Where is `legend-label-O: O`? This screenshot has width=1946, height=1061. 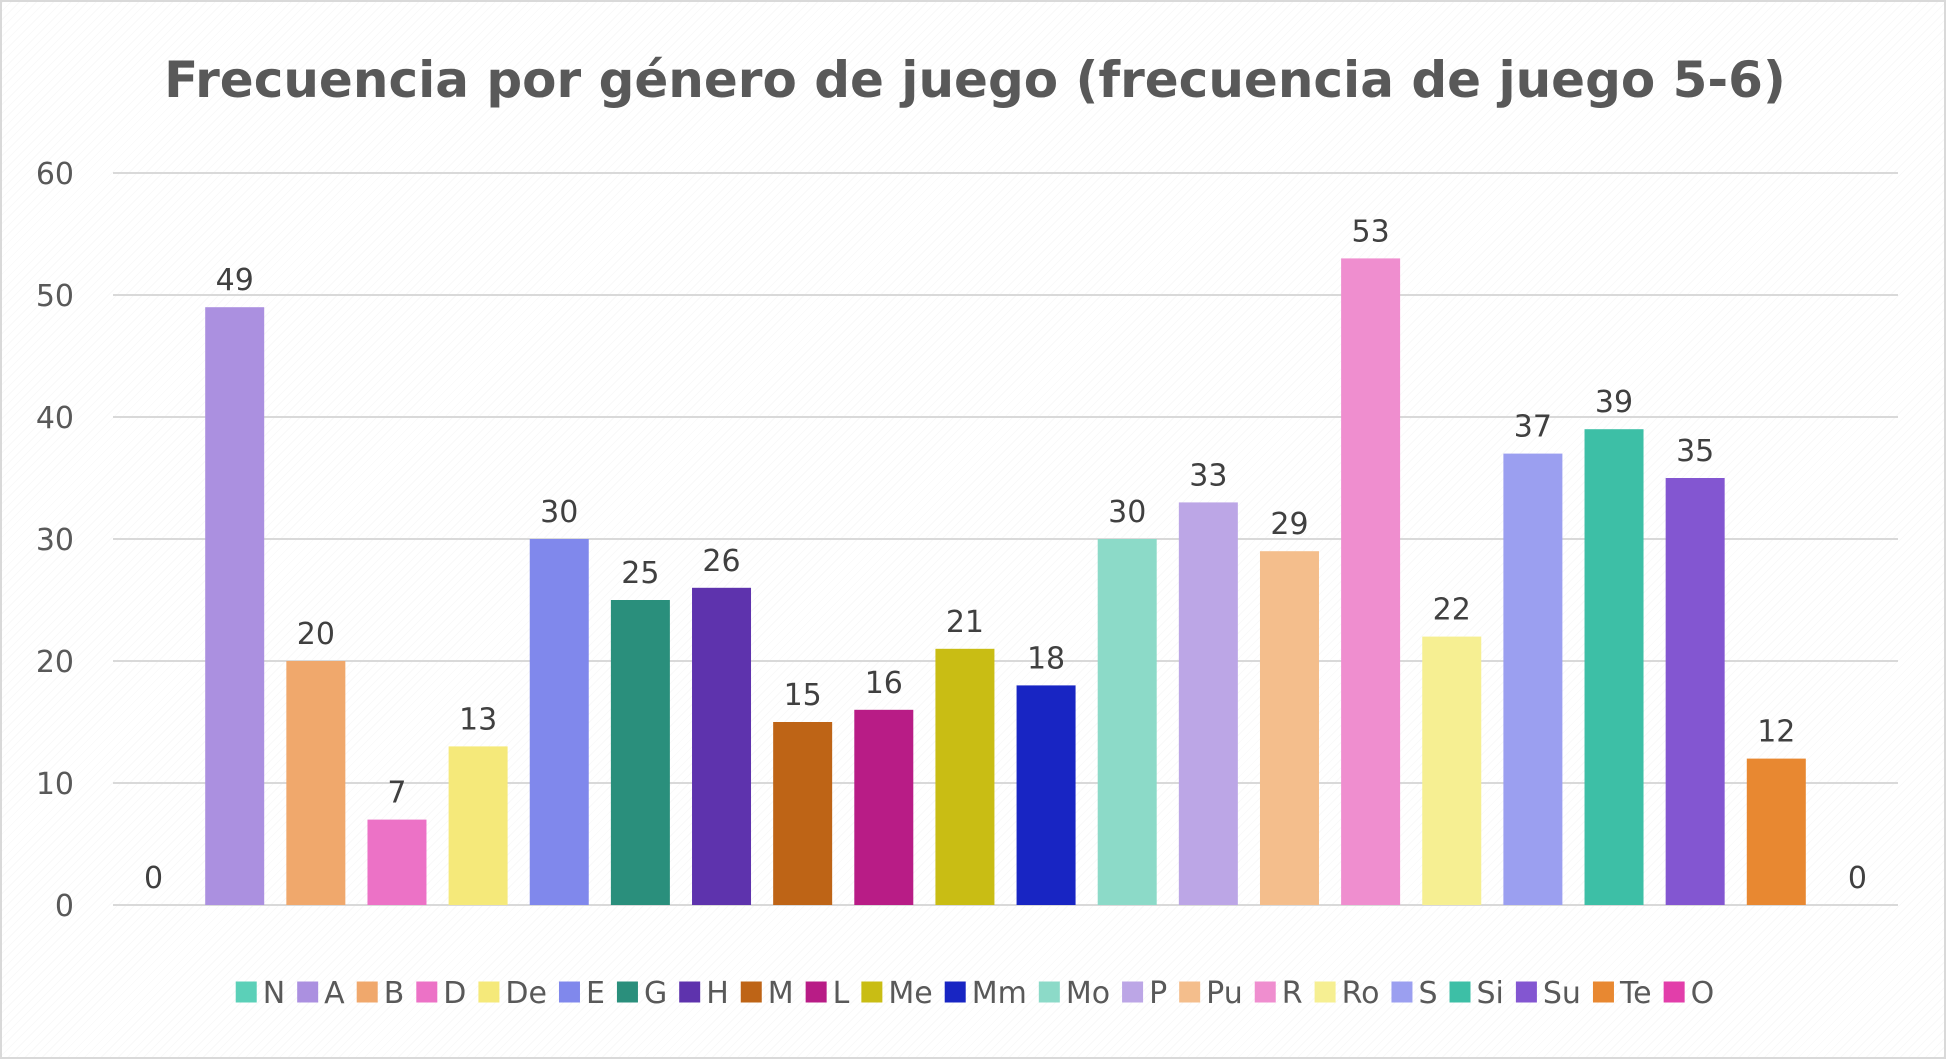 legend-label-O: O is located at coordinates (1703, 993).